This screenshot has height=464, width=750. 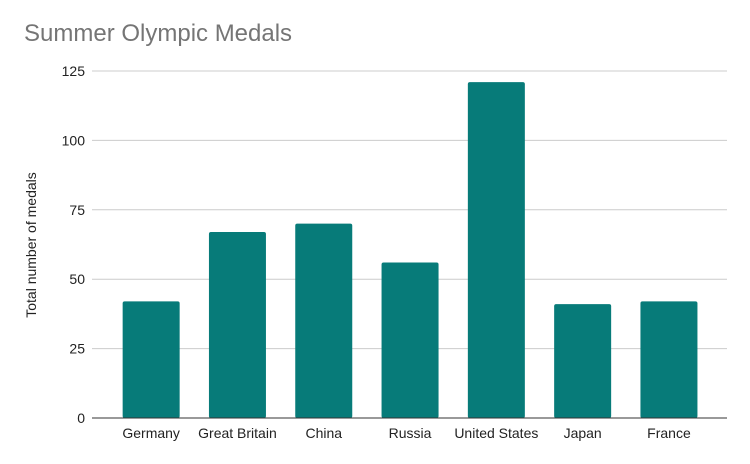 What do you see at coordinates (669, 433) in the screenshot?
I see `x-tick-label: France` at bounding box center [669, 433].